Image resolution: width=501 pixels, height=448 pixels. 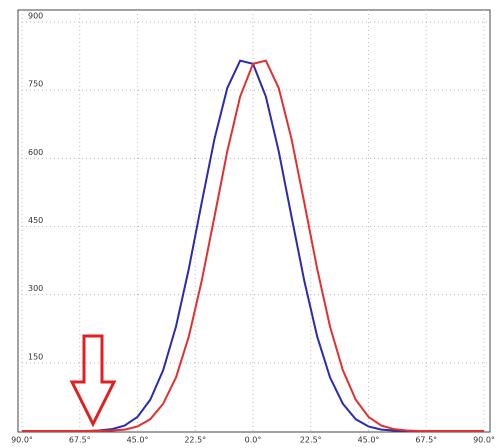 What do you see at coordinates (35, 288) in the screenshot?
I see `y-tick-label: 300` at bounding box center [35, 288].